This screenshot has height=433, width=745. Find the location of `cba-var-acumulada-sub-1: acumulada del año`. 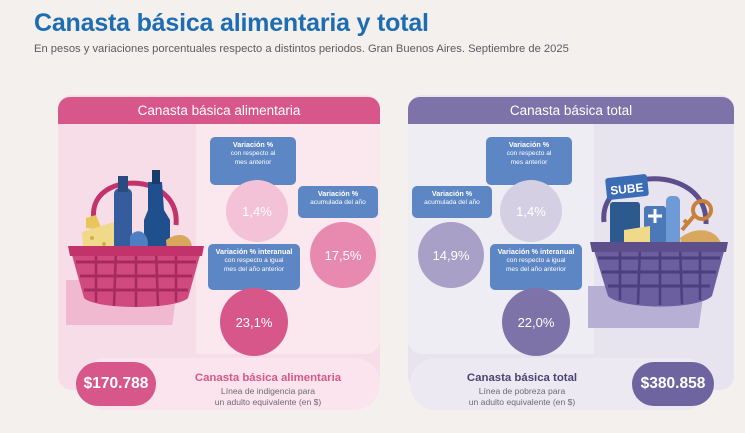

cba-var-acumulada-sub-1: acumulada del año is located at coordinates (338, 202).